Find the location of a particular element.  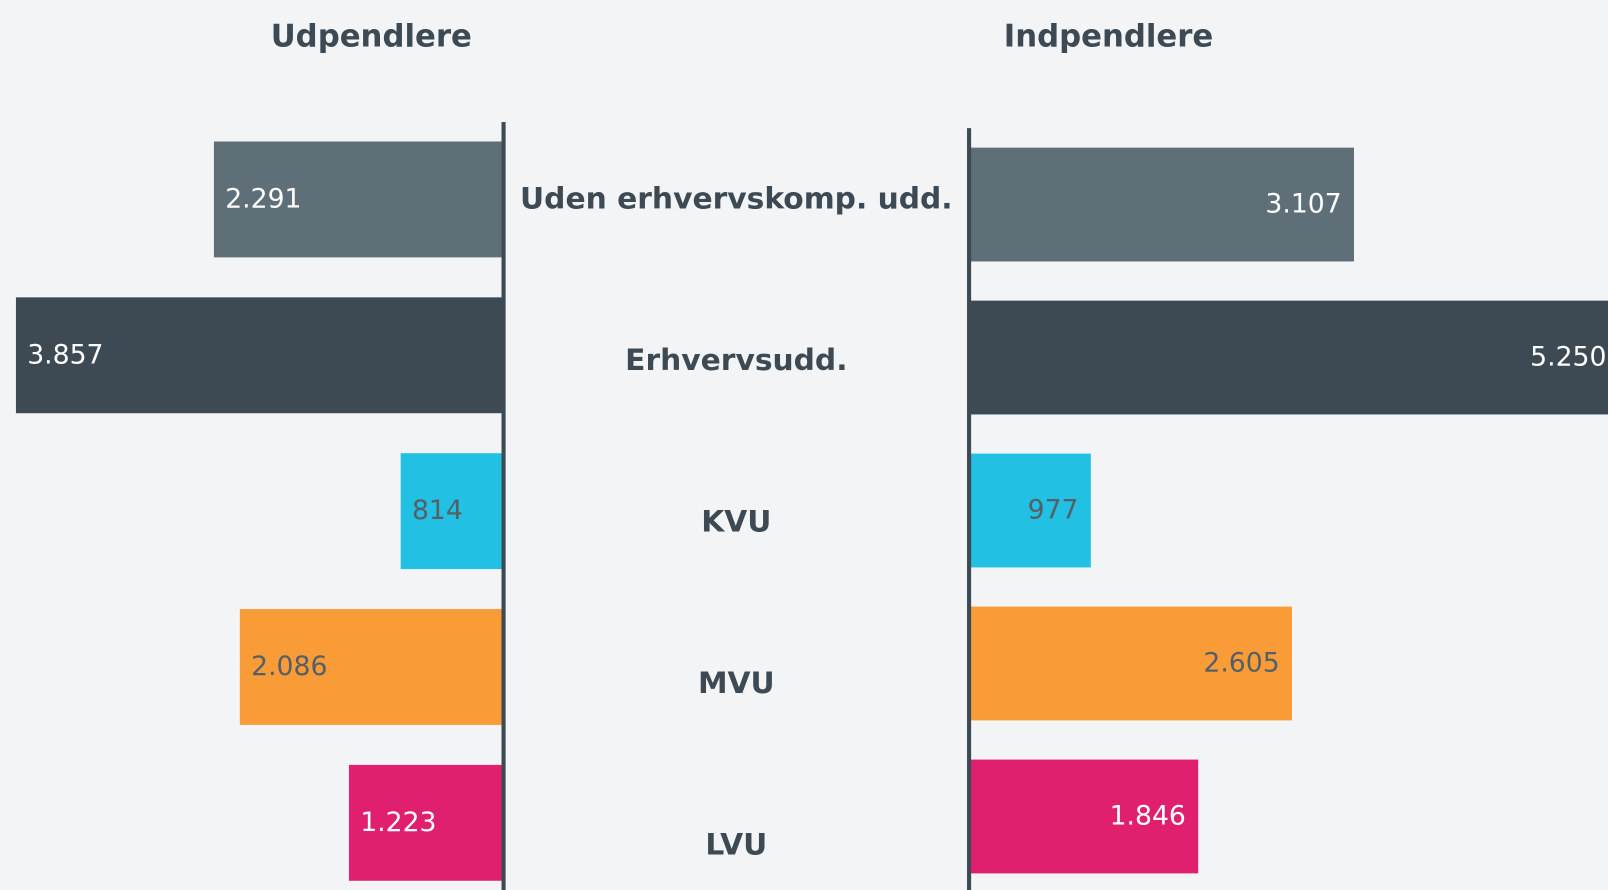

category-label: MVU is located at coordinates (736, 683).